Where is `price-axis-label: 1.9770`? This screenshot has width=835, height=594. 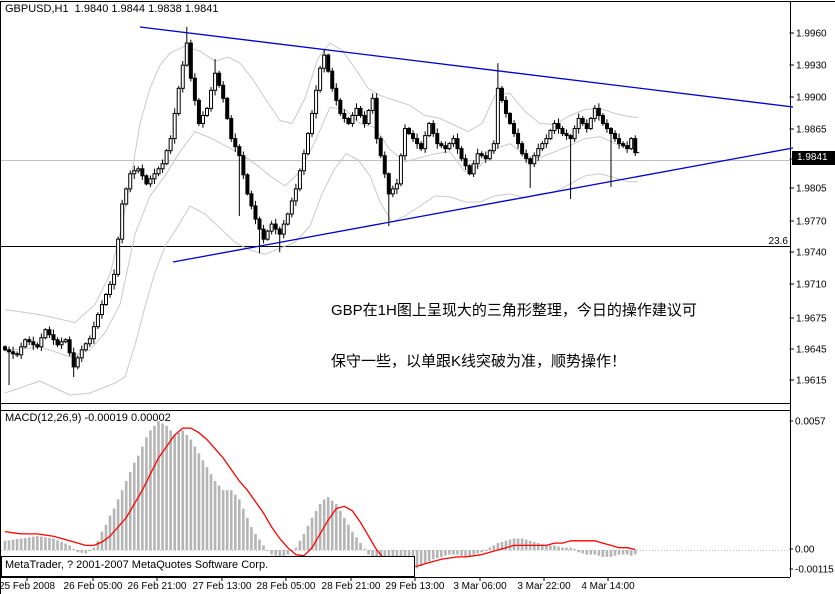
price-axis-label: 1.9770 is located at coordinates (811, 222).